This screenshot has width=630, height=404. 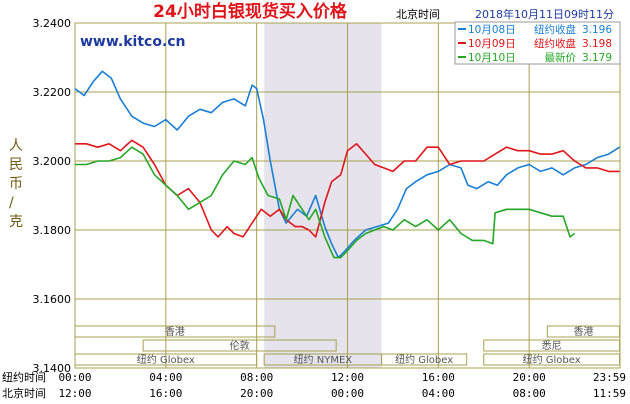 I want to click on chart-title: 24小时白银现货买入价格, so click(x=250, y=11).